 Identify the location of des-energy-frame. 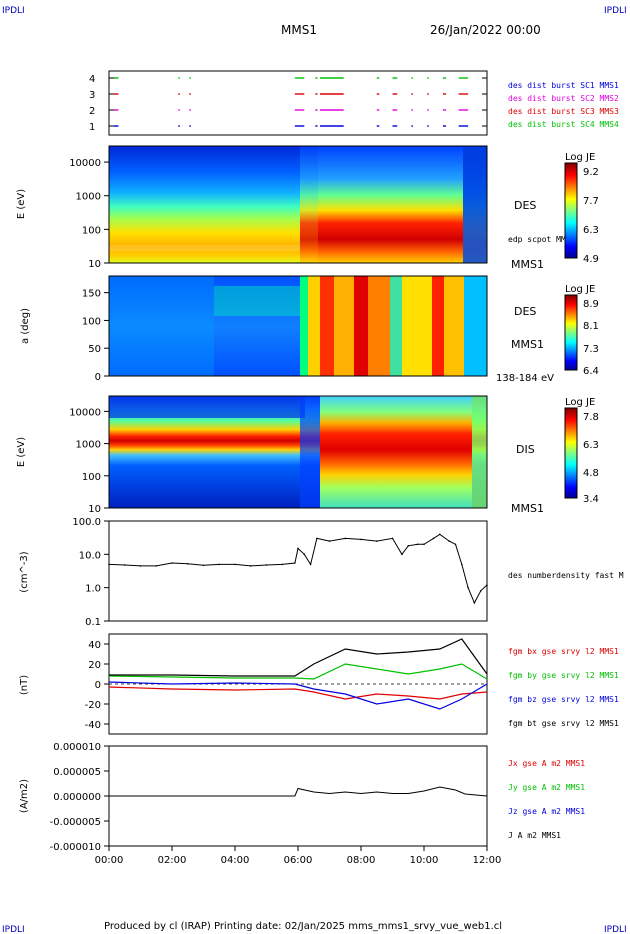
(298, 204).